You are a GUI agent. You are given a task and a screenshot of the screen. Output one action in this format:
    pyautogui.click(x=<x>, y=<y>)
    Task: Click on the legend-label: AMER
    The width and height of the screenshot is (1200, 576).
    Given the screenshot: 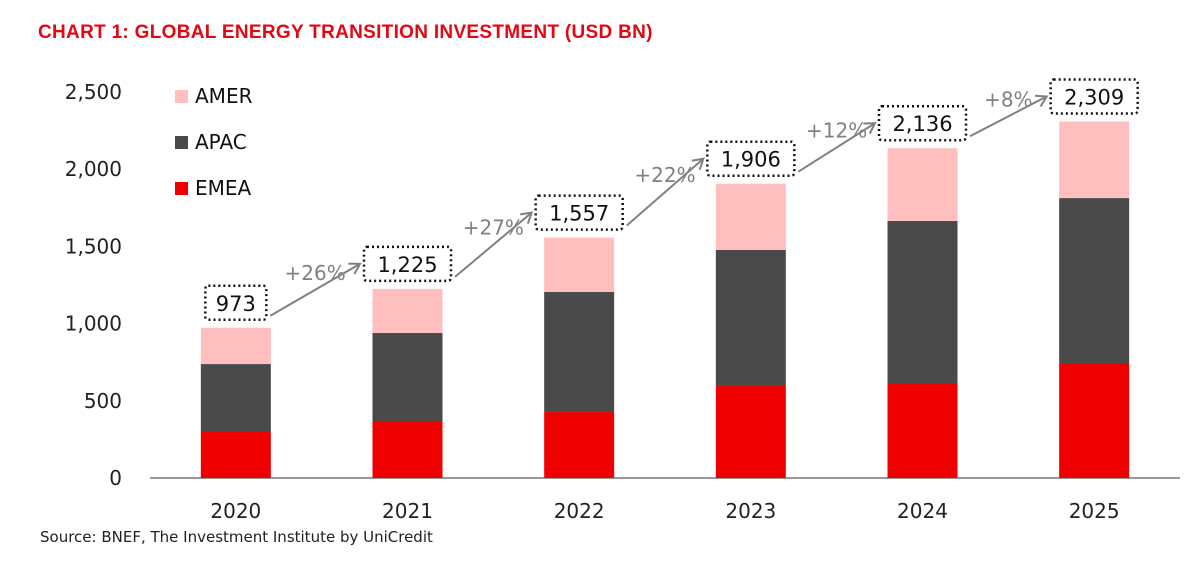 What is the action you would take?
    pyautogui.click(x=224, y=96)
    